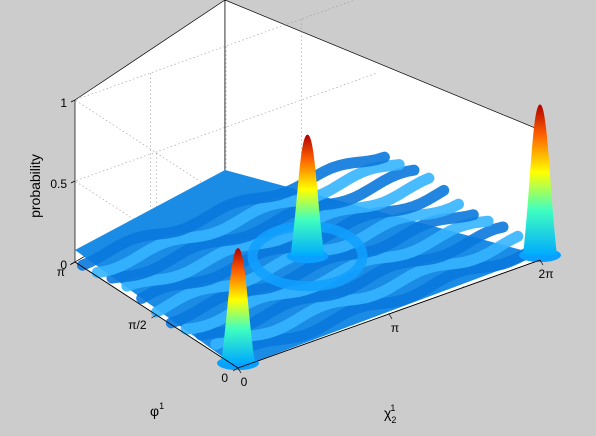 The width and height of the screenshot is (596, 436). I want to click on x-tick-label-2: 2π, so click(546, 274).